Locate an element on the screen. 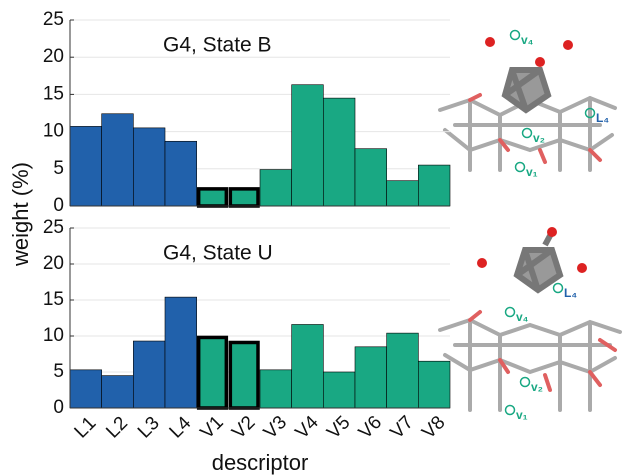  x-axis-label: descriptor is located at coordinates (260, 462).